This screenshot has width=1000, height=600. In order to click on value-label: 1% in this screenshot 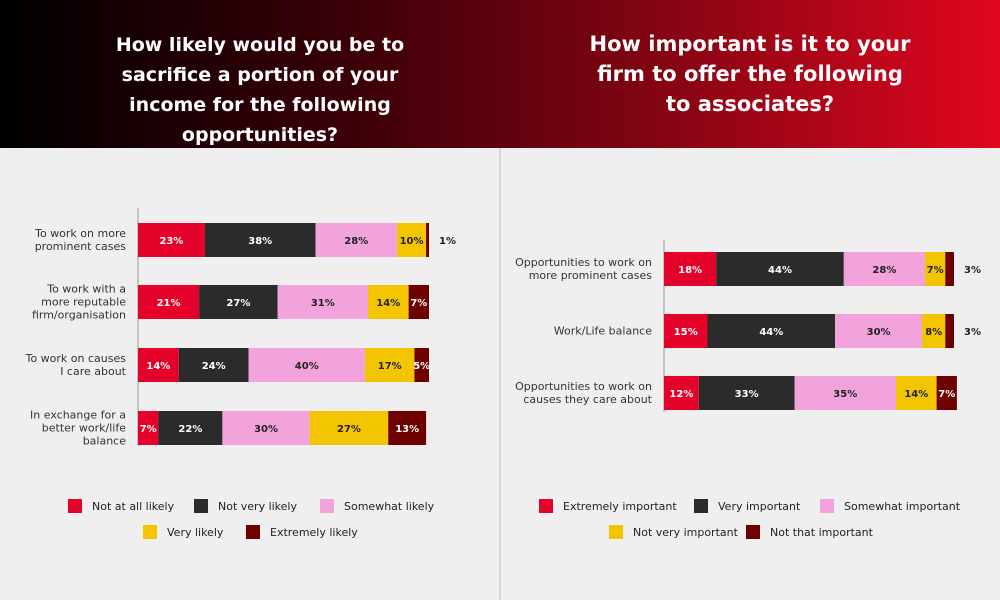, I will do `click(447, 241)`.